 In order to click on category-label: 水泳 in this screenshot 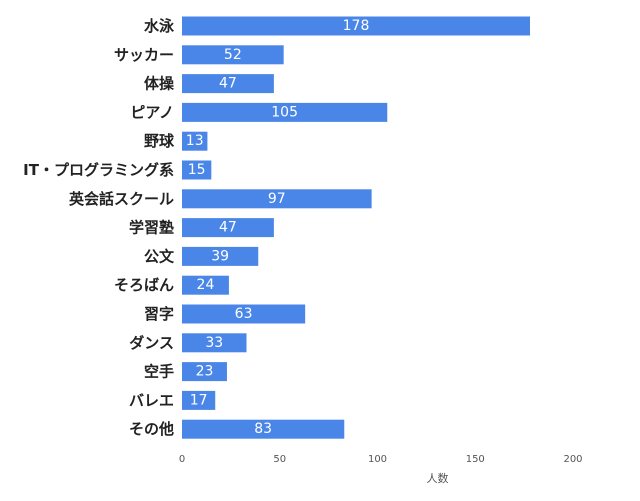, I will do `click(159, 26)`.